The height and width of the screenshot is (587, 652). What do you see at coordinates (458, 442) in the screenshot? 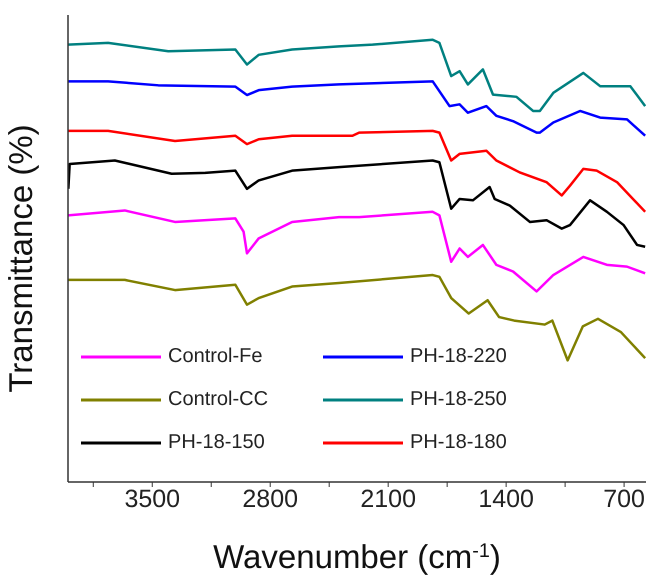
I see `legend-label: PH-18-180` at bounding box center [458, 442].